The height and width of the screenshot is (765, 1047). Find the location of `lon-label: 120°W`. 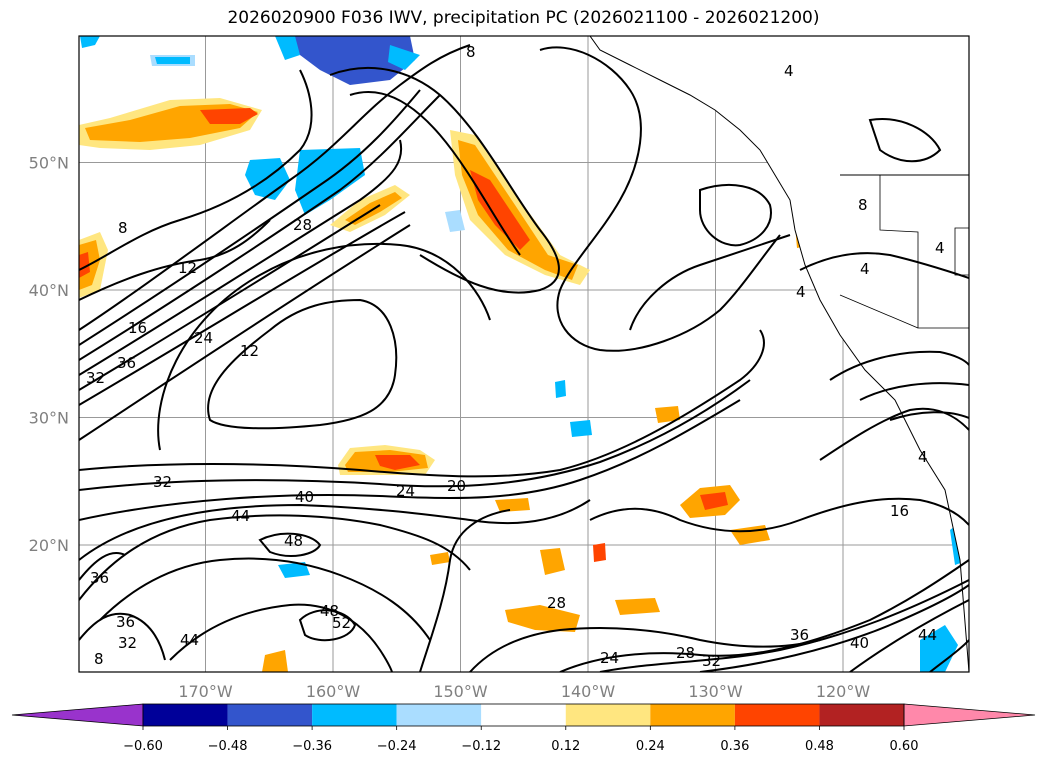

lon-label: 120°W is located at coordinates (843, 691).